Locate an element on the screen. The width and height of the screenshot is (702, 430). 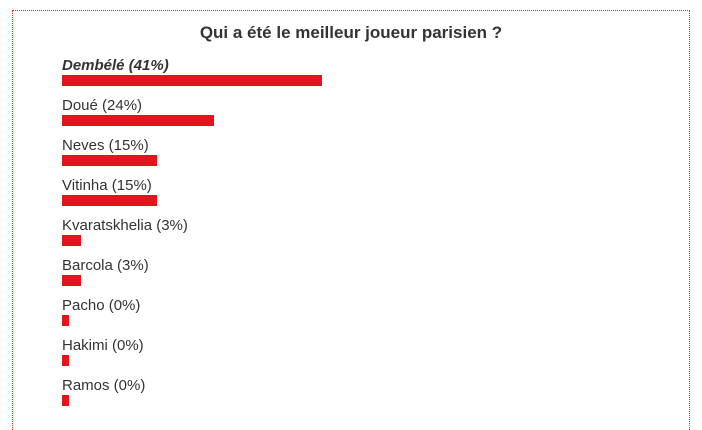
poll-option-kvaratskhelia: Kvaratskhelia (3%) is located at coordinates (192, 237).